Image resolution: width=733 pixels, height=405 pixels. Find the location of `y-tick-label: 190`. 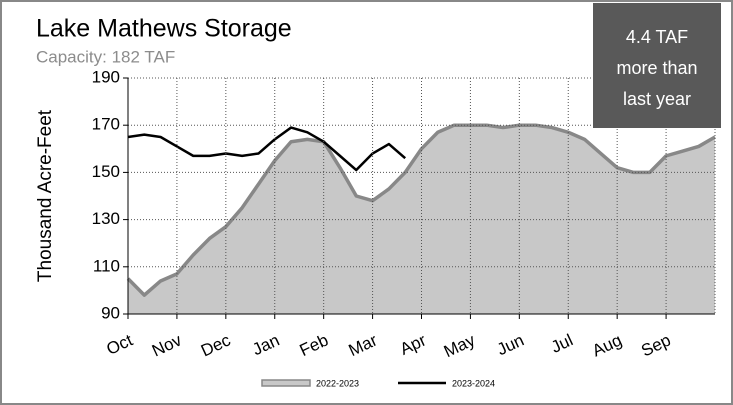

y-tick-label: 190 is located at coordinates (106, 76).